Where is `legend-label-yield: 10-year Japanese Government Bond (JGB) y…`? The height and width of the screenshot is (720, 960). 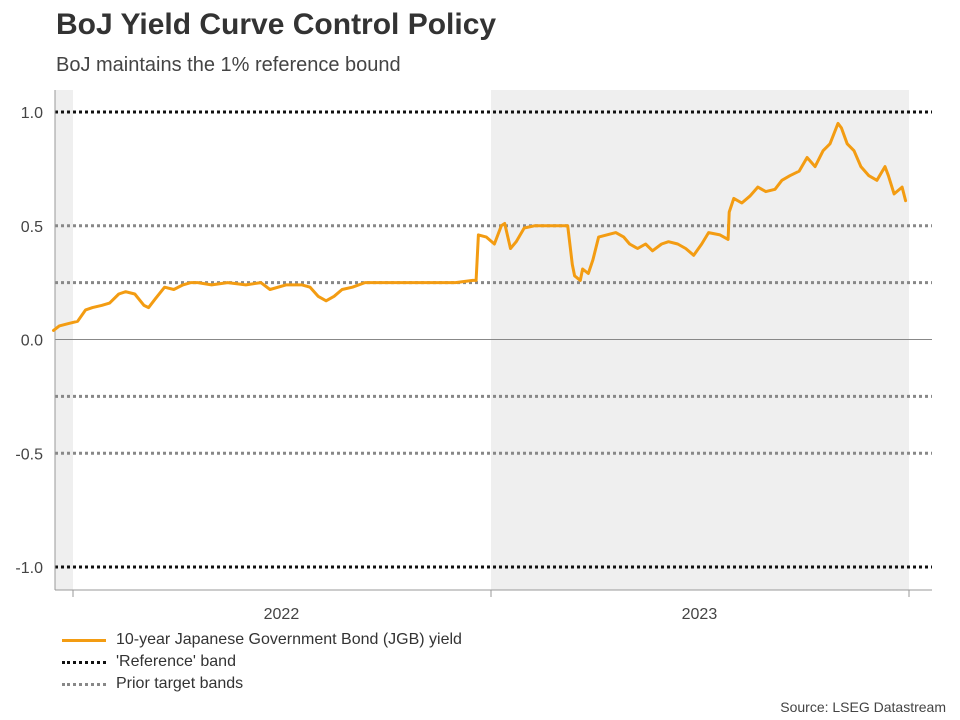
legend-label-yield: 10-year Japanese Government Bond (JGB) y… is located at coordinates (289, 639).